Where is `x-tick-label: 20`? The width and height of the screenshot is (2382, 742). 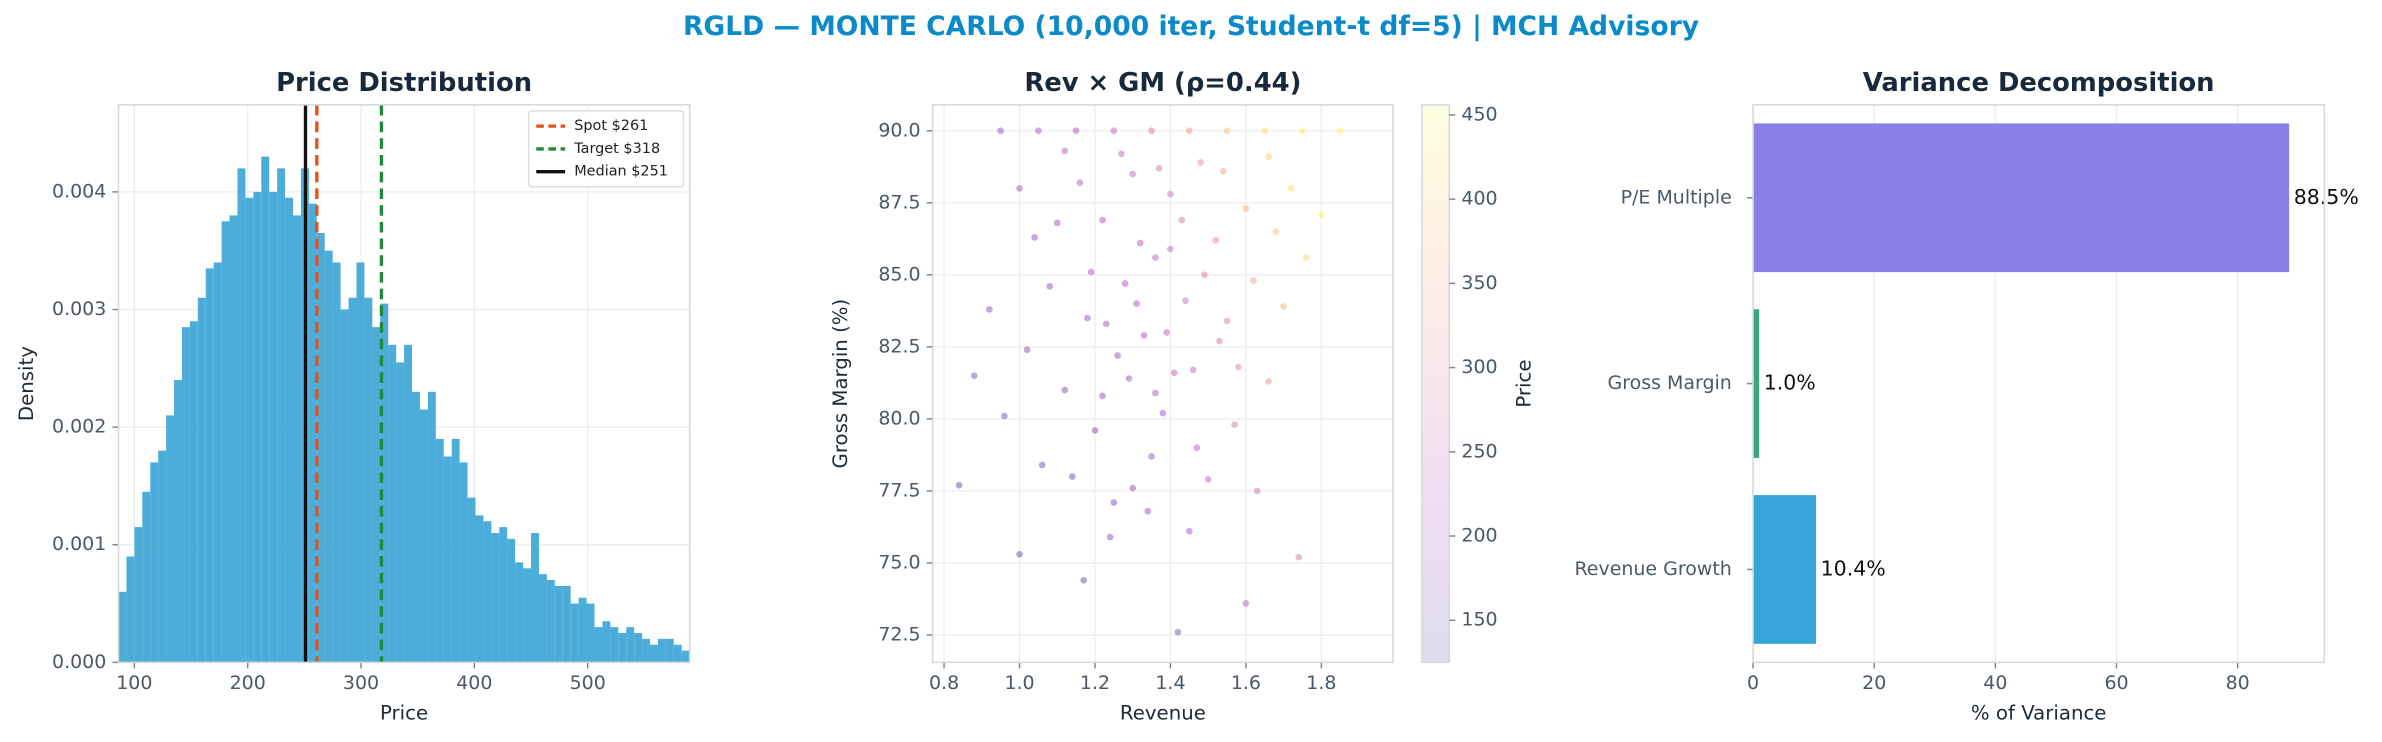
x-tick-label: 20 is located at coordinates (1874, 683).